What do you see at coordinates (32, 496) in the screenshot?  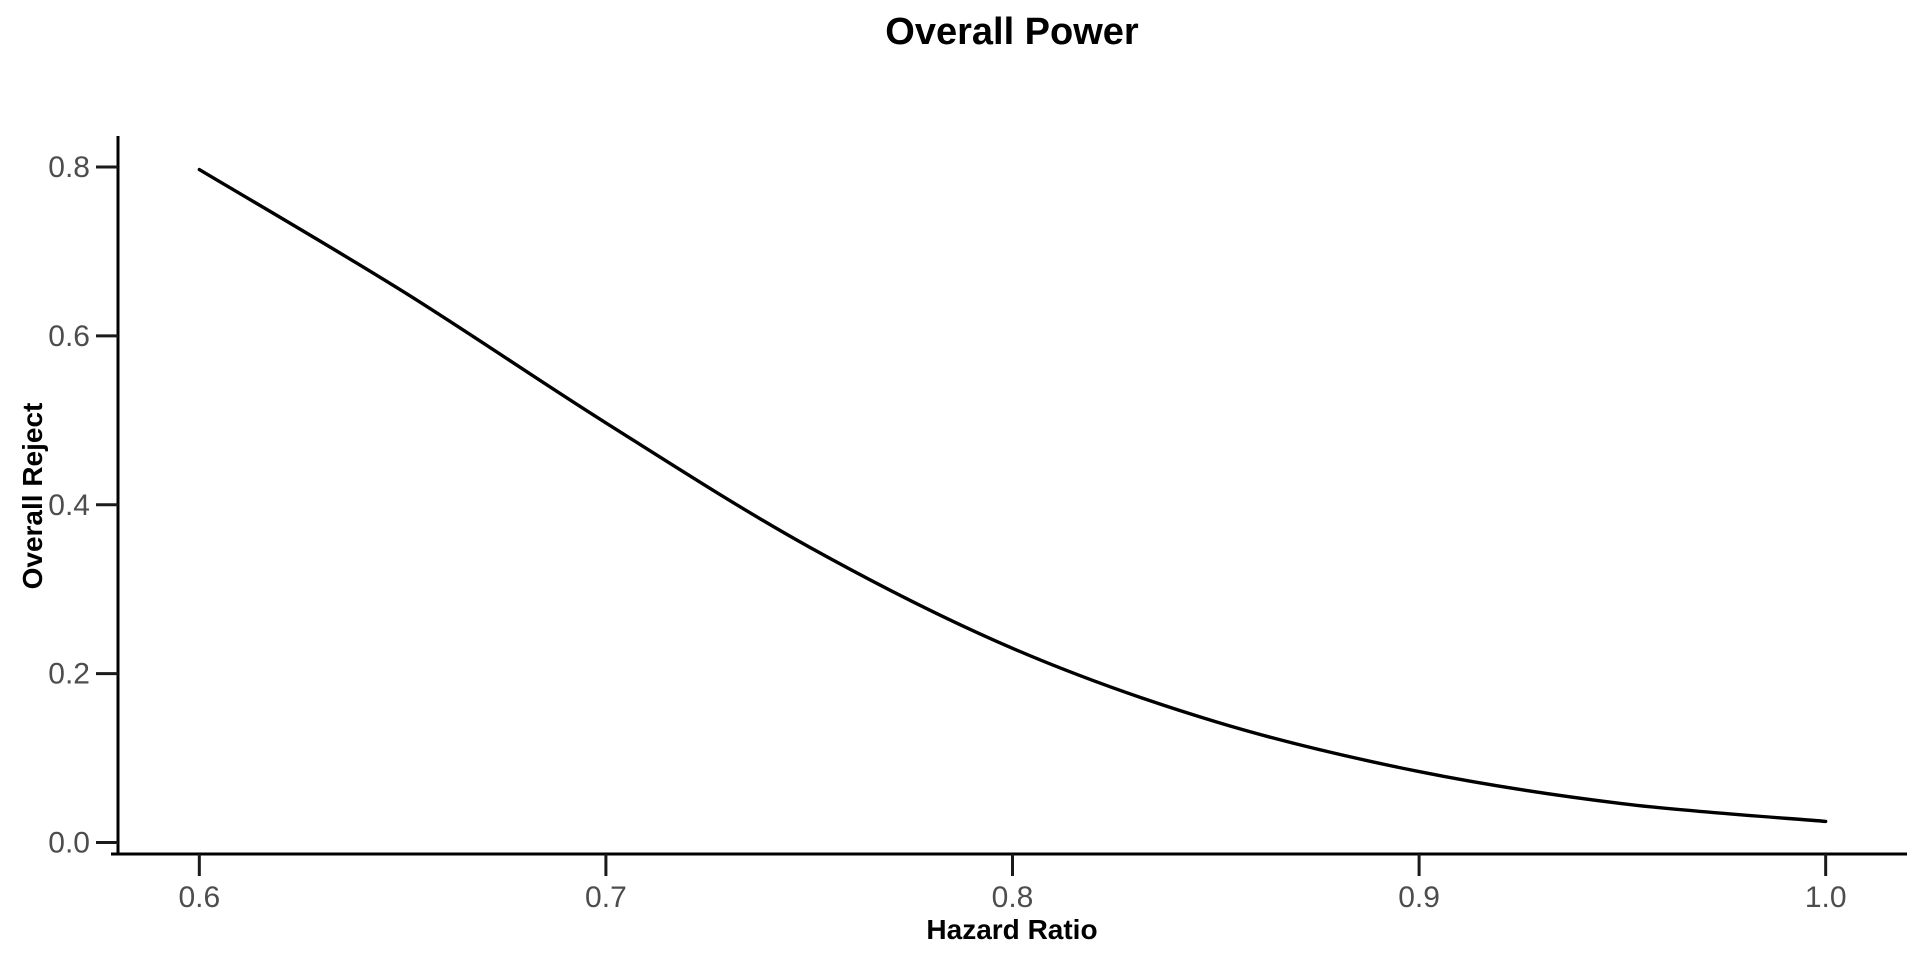 I see `y-axis-title: Overall Reject` at bounding box center [32, 496].